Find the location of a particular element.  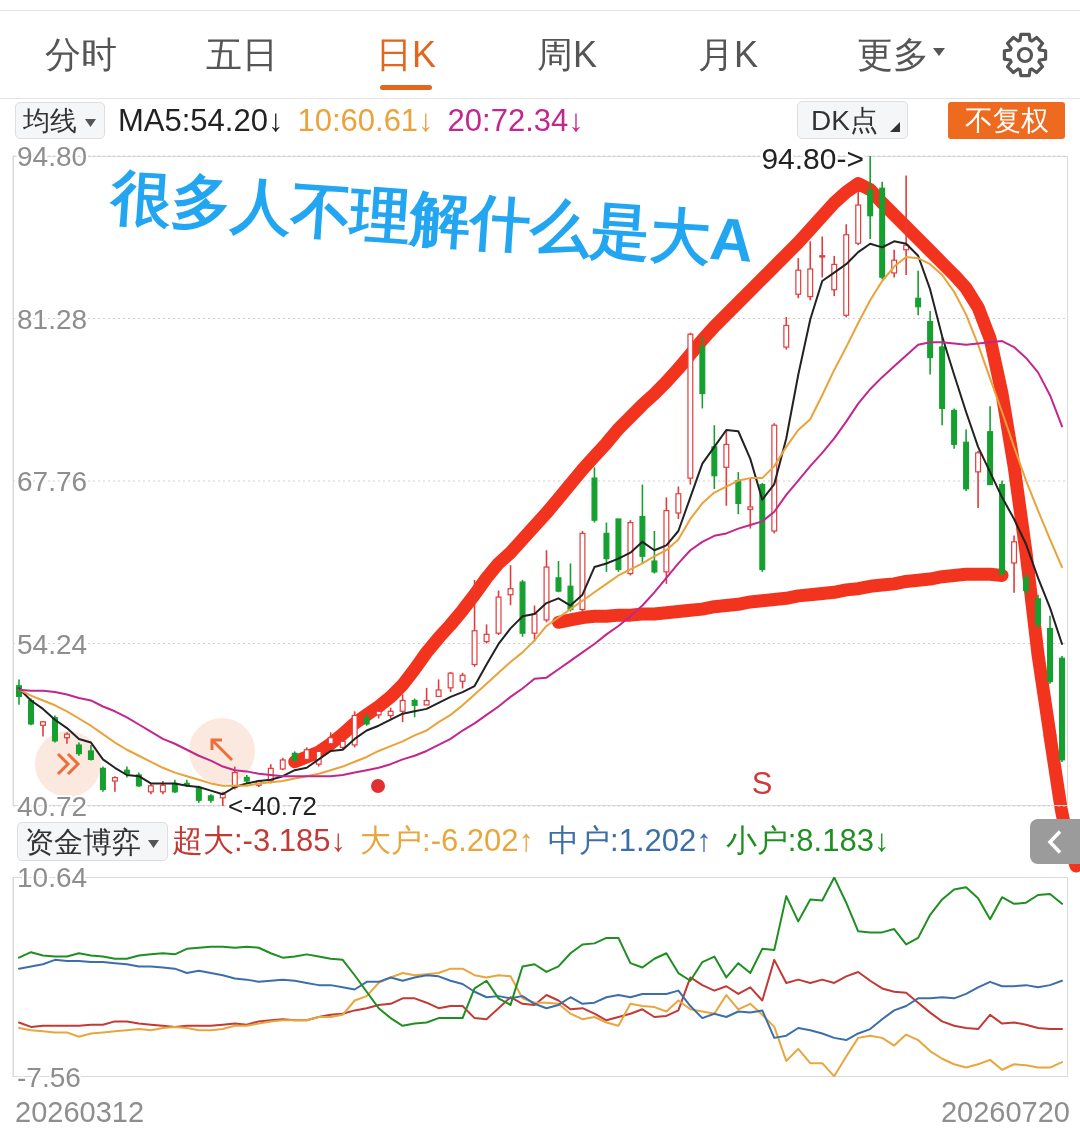

y-tick-label: 10.64 is located at coordinates (52, 877).